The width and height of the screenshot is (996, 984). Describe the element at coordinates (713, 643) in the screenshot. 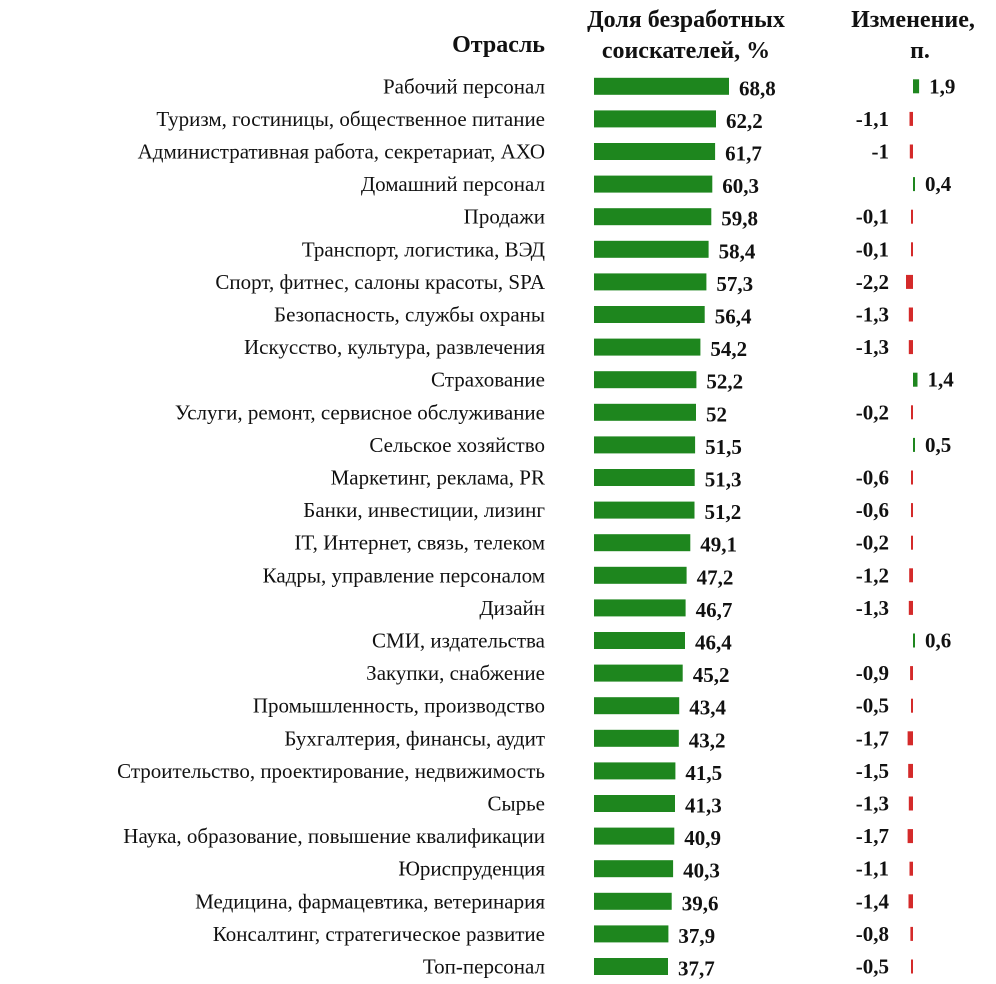

I see `share-value-label: 46,4` at that location.